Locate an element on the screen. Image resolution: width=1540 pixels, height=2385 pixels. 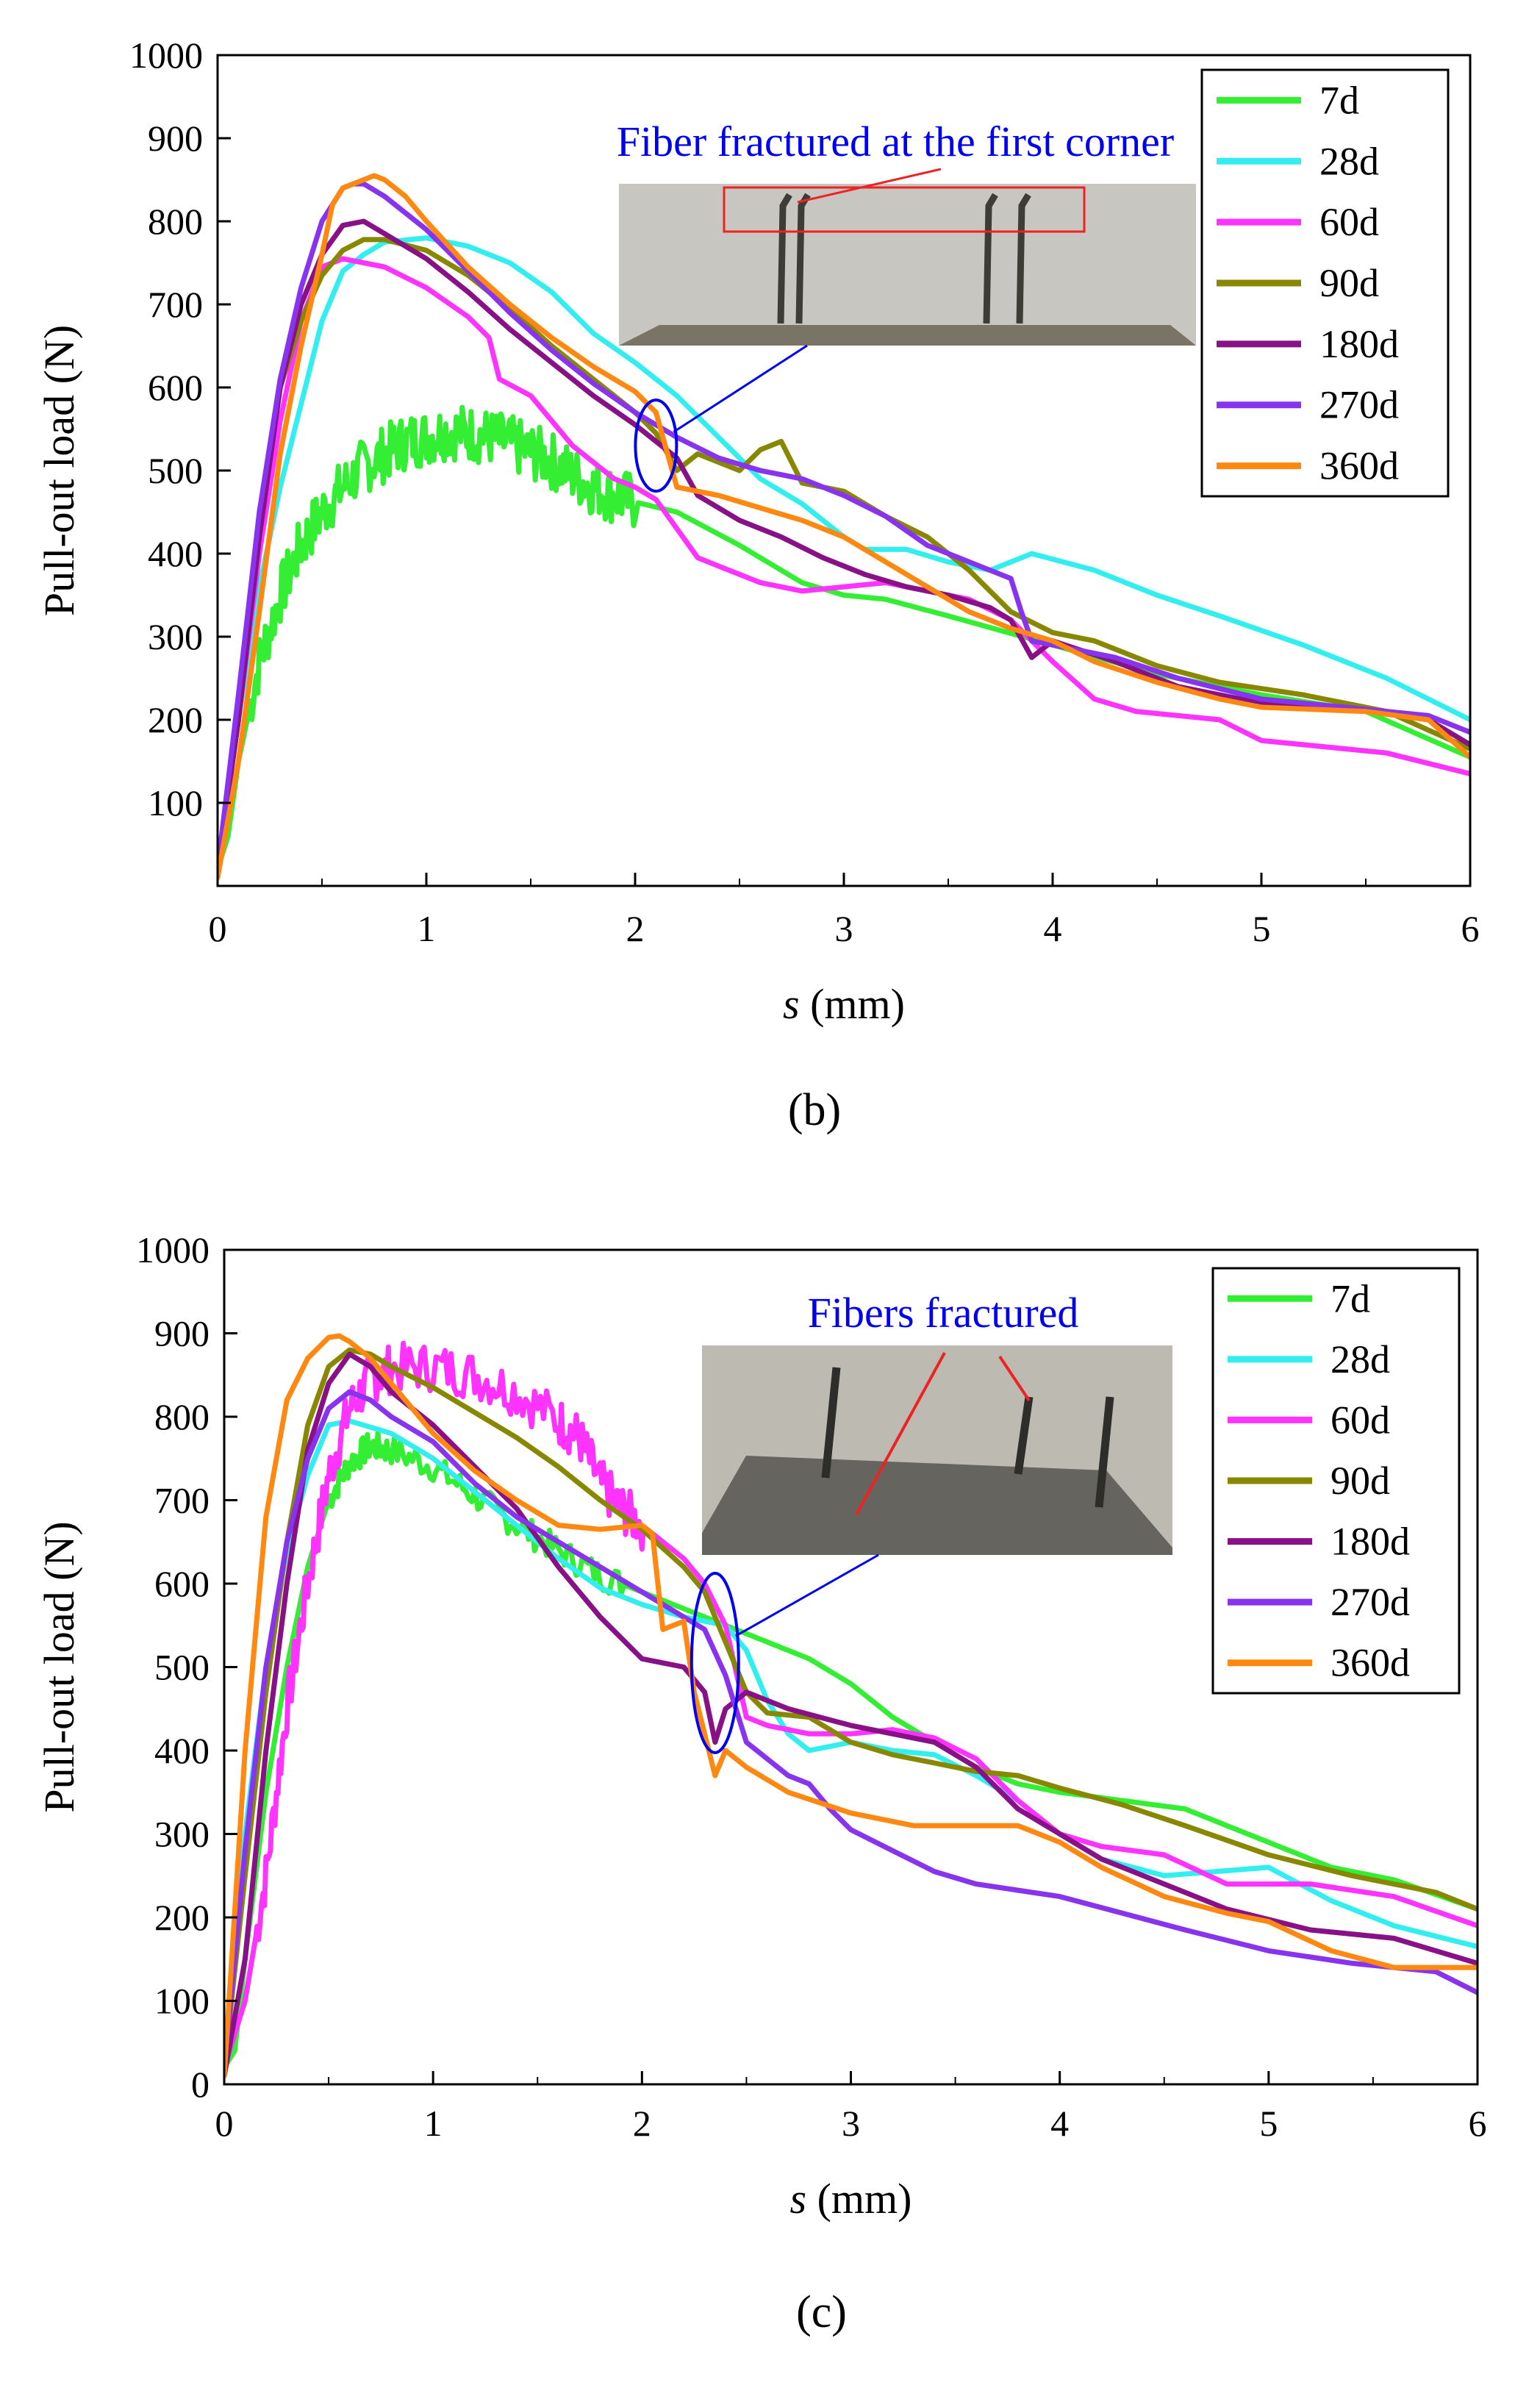
photo-fiber-fractured-at-first-corner is located at coordinates (908, 257).